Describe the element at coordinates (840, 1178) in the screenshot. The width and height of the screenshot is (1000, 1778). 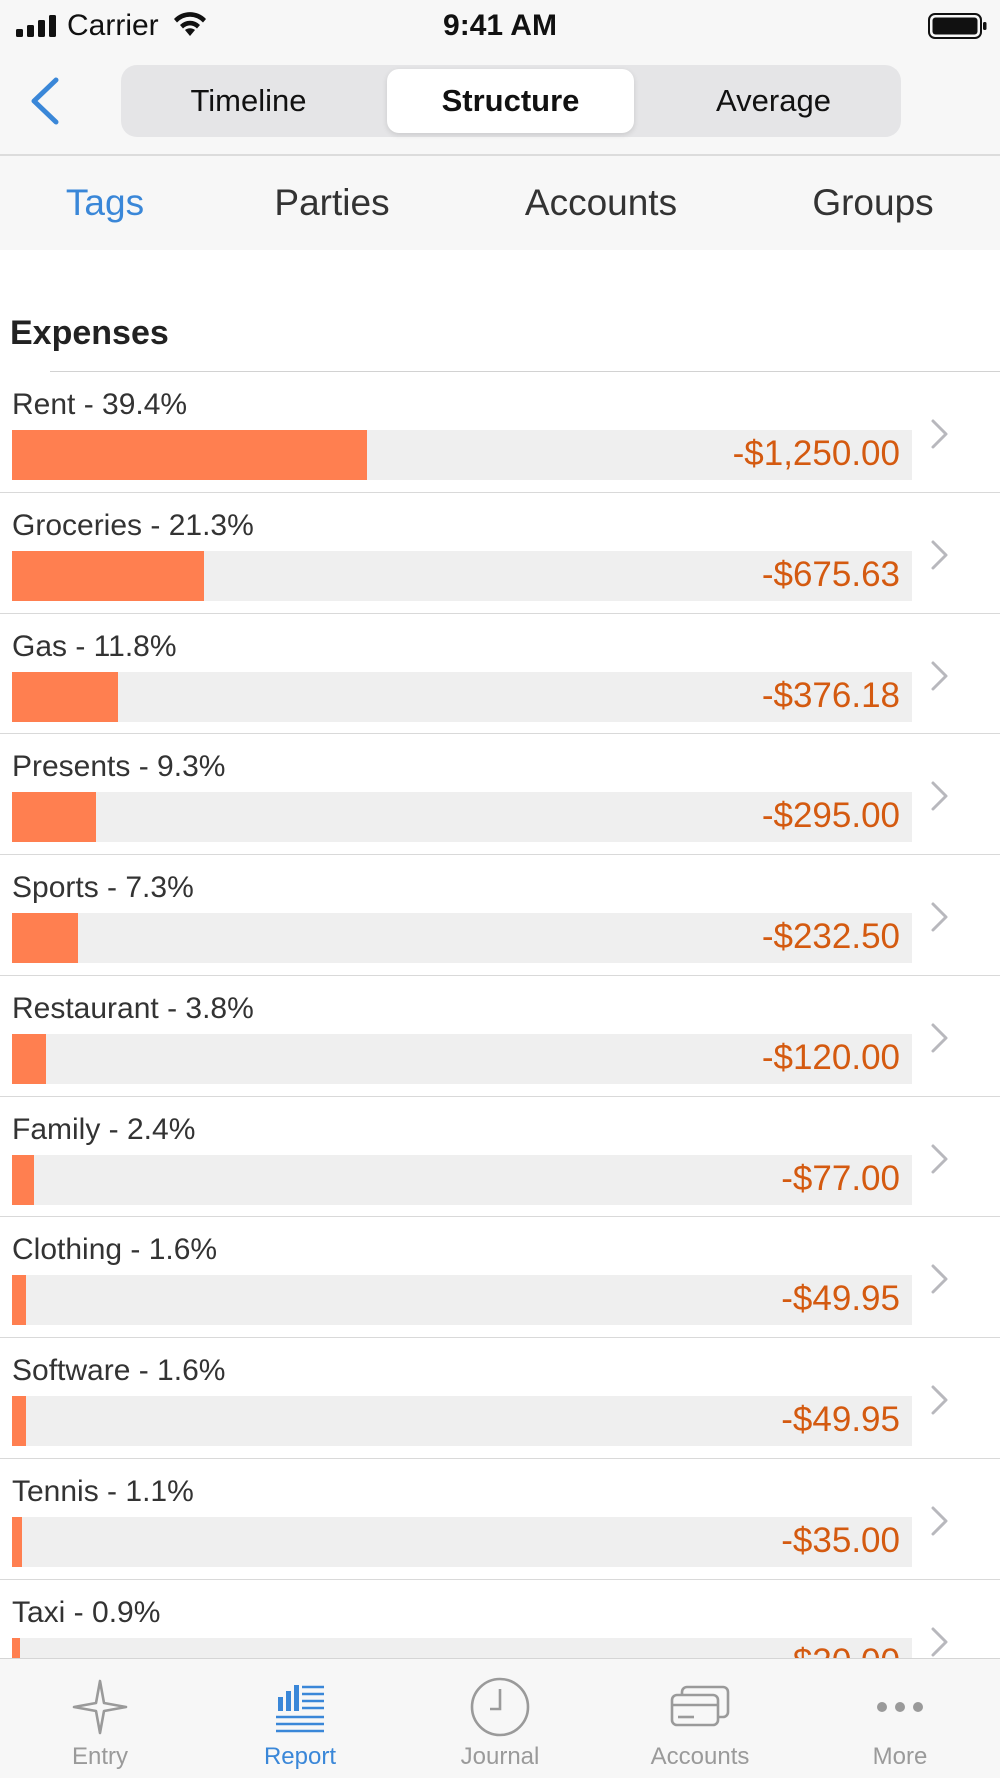
I see `amount-value: -$77.00` at that location.